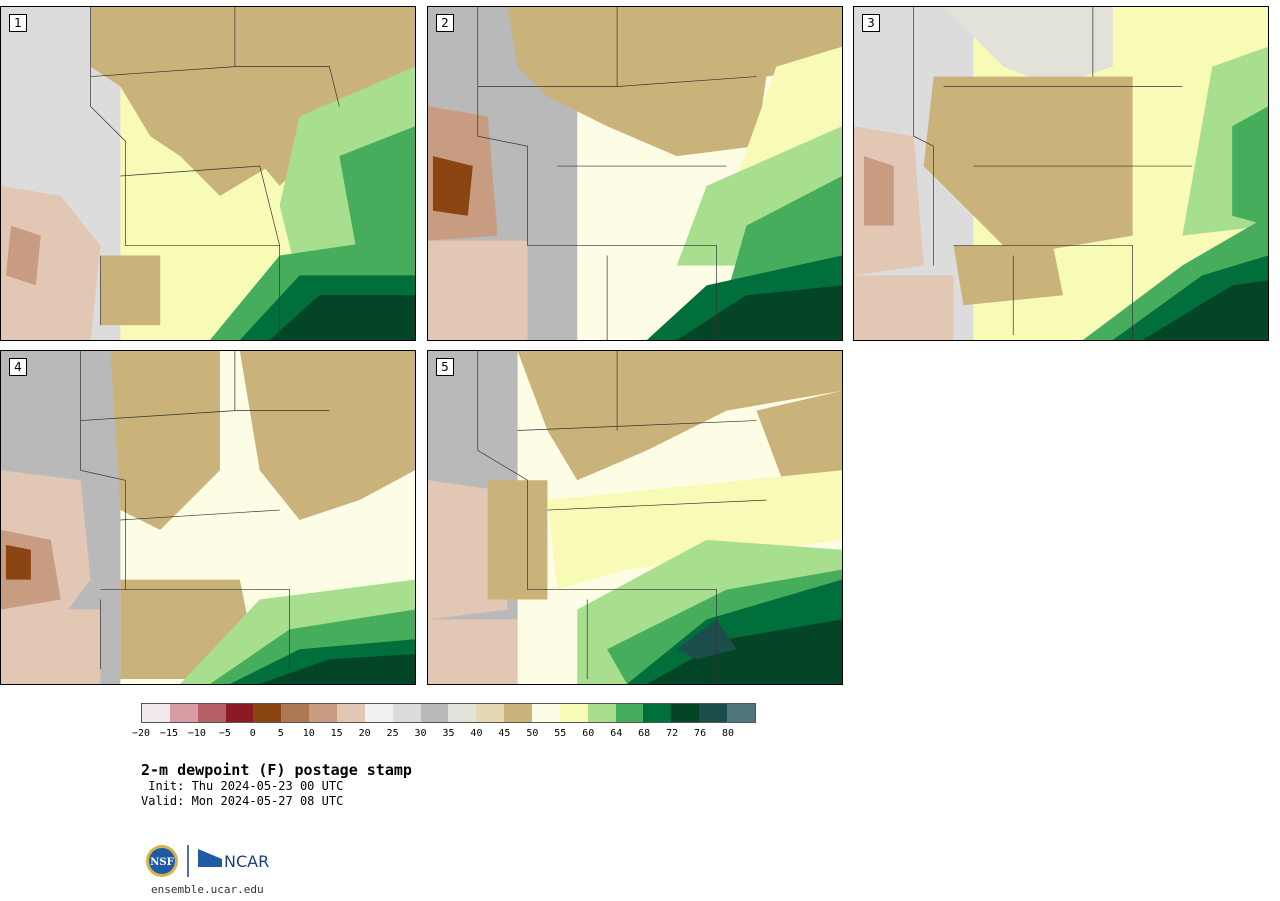 This screenshot has width=1280, height=901. I want to click on colorbar-tick-label: −15, so click(168, 733).